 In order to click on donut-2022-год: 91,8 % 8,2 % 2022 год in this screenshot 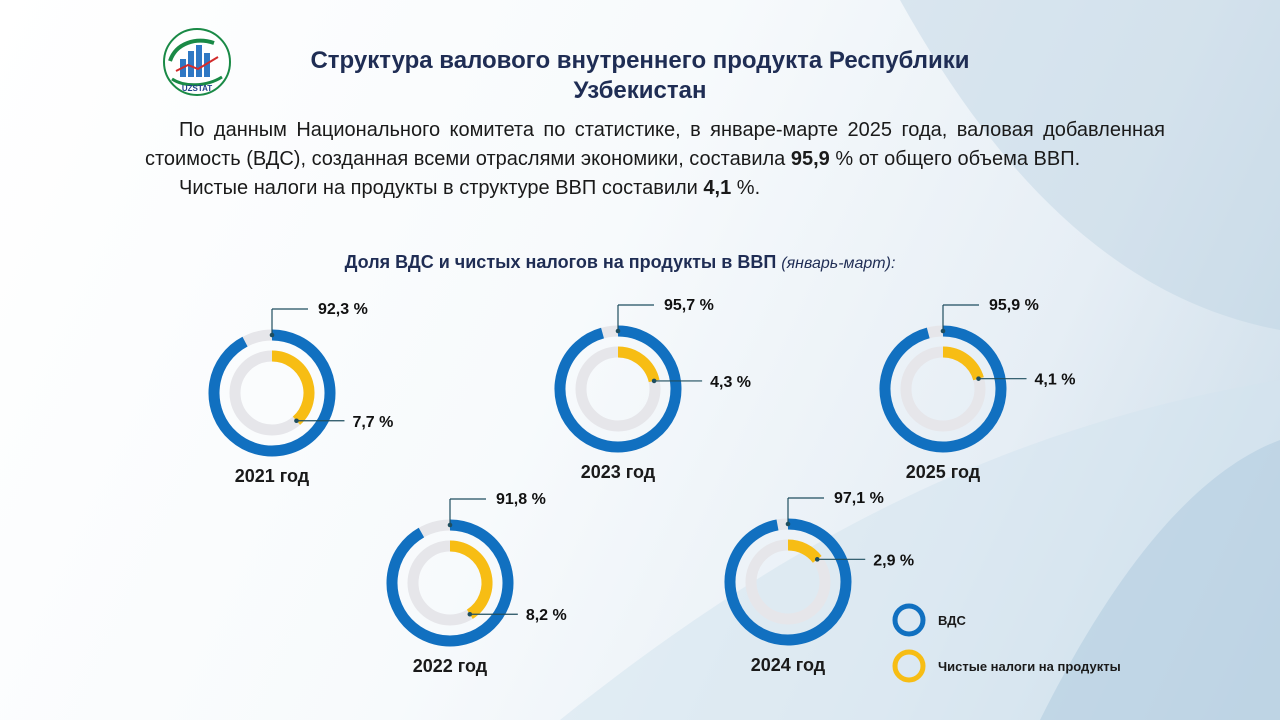, I will do `click(476, 583)`.